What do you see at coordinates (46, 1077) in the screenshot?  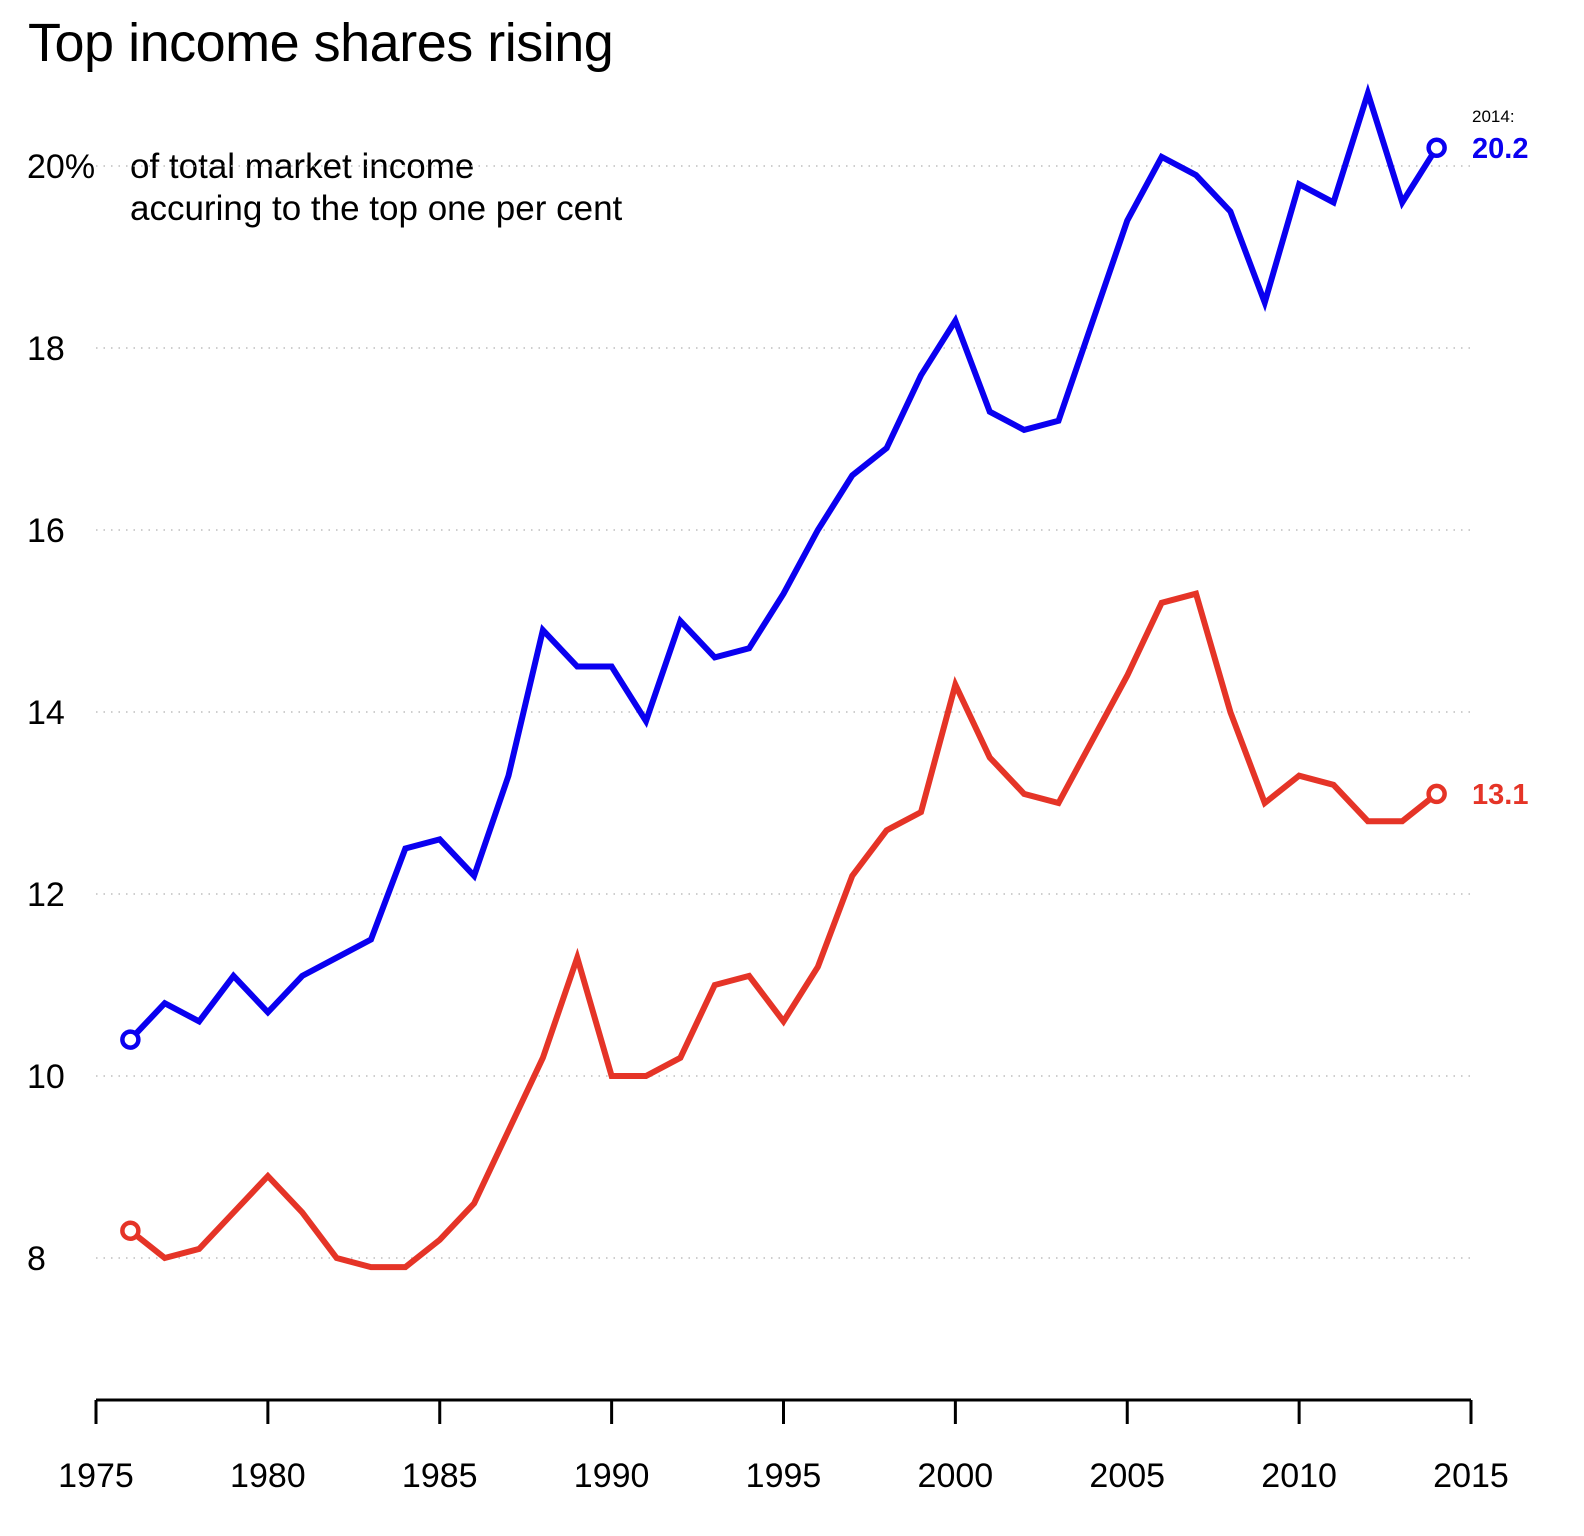 I see `y-tick-label-10: 10` at bounding box center [46, 1077].